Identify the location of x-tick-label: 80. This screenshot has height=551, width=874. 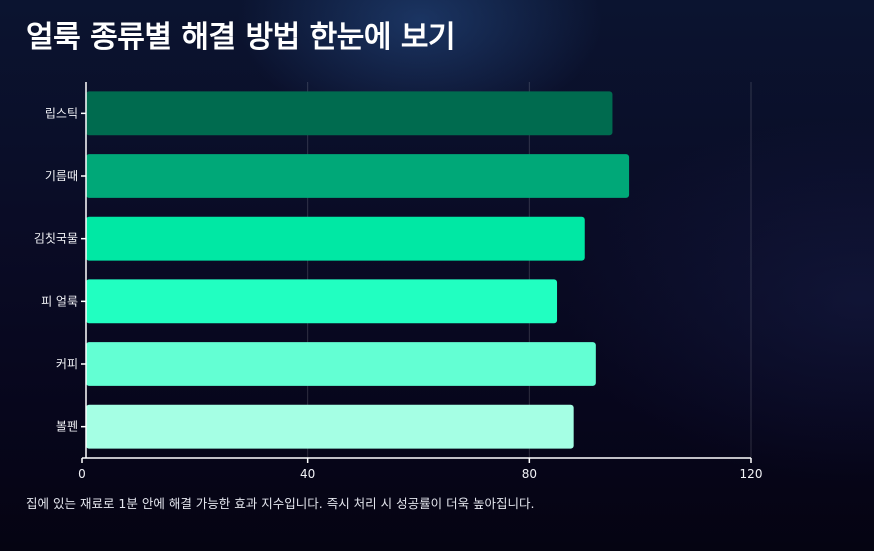
(529, 474).